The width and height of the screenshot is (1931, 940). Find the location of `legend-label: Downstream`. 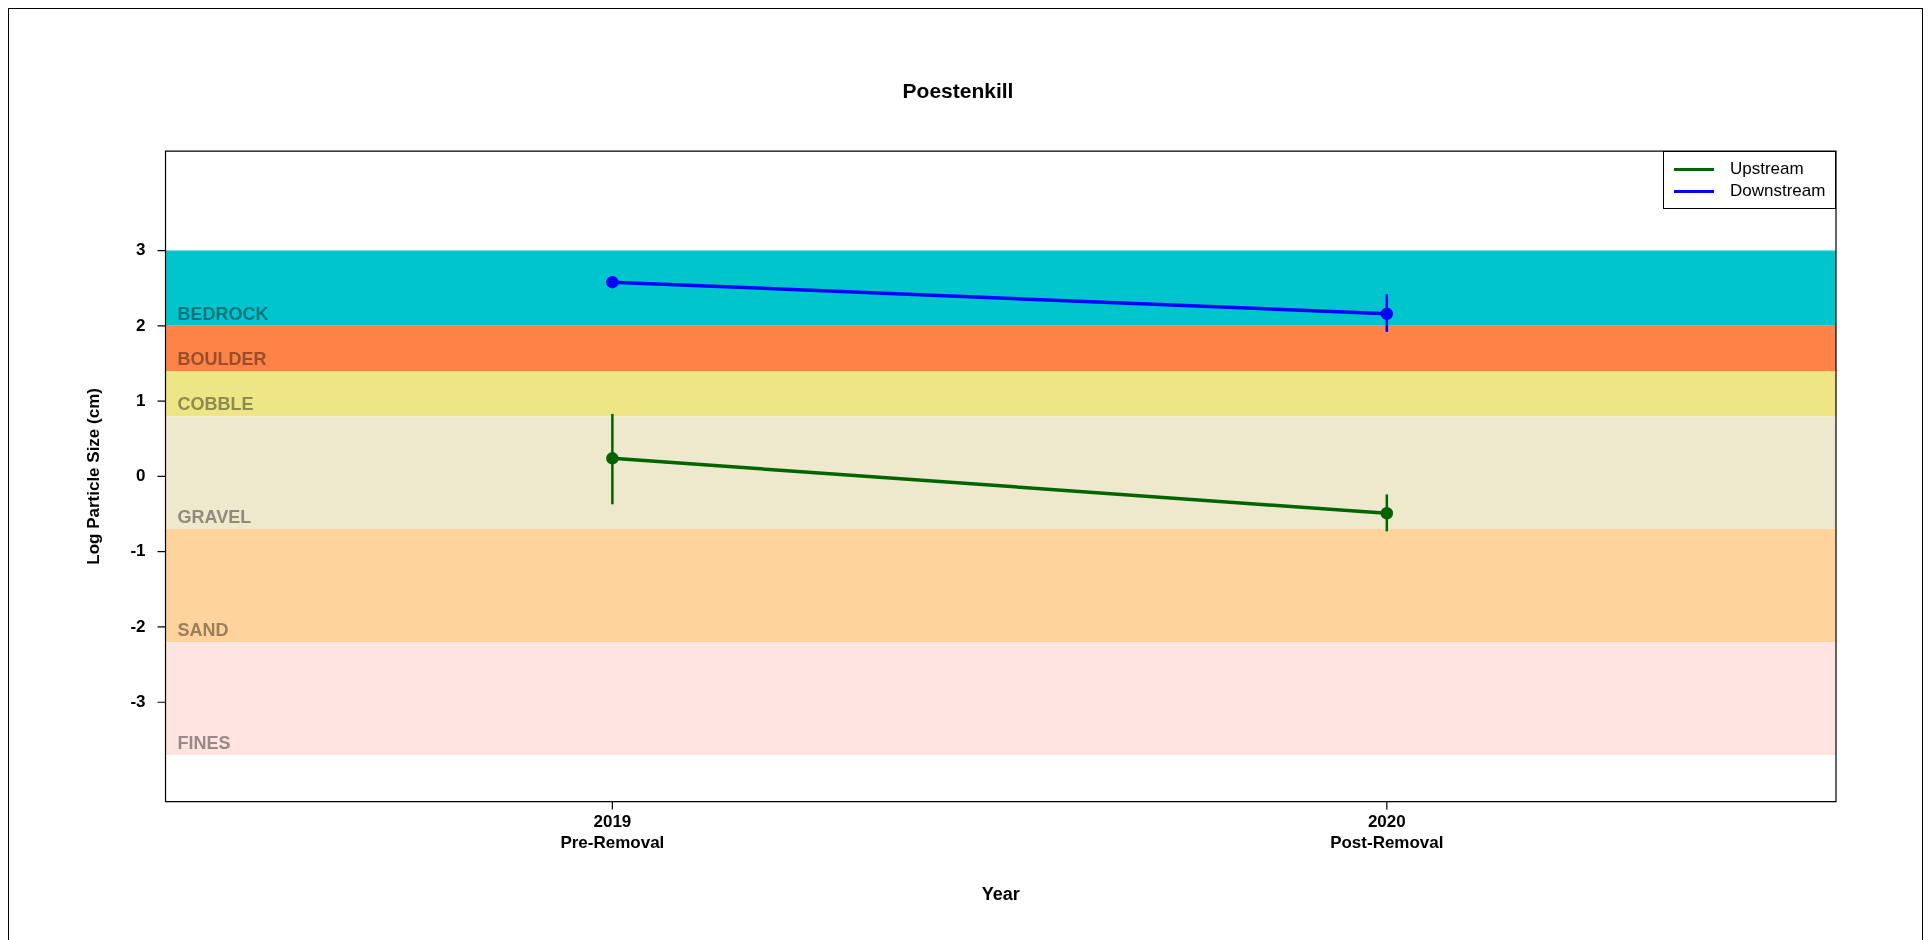

legend-label: Downstream is located at coordinates (1778, 191).